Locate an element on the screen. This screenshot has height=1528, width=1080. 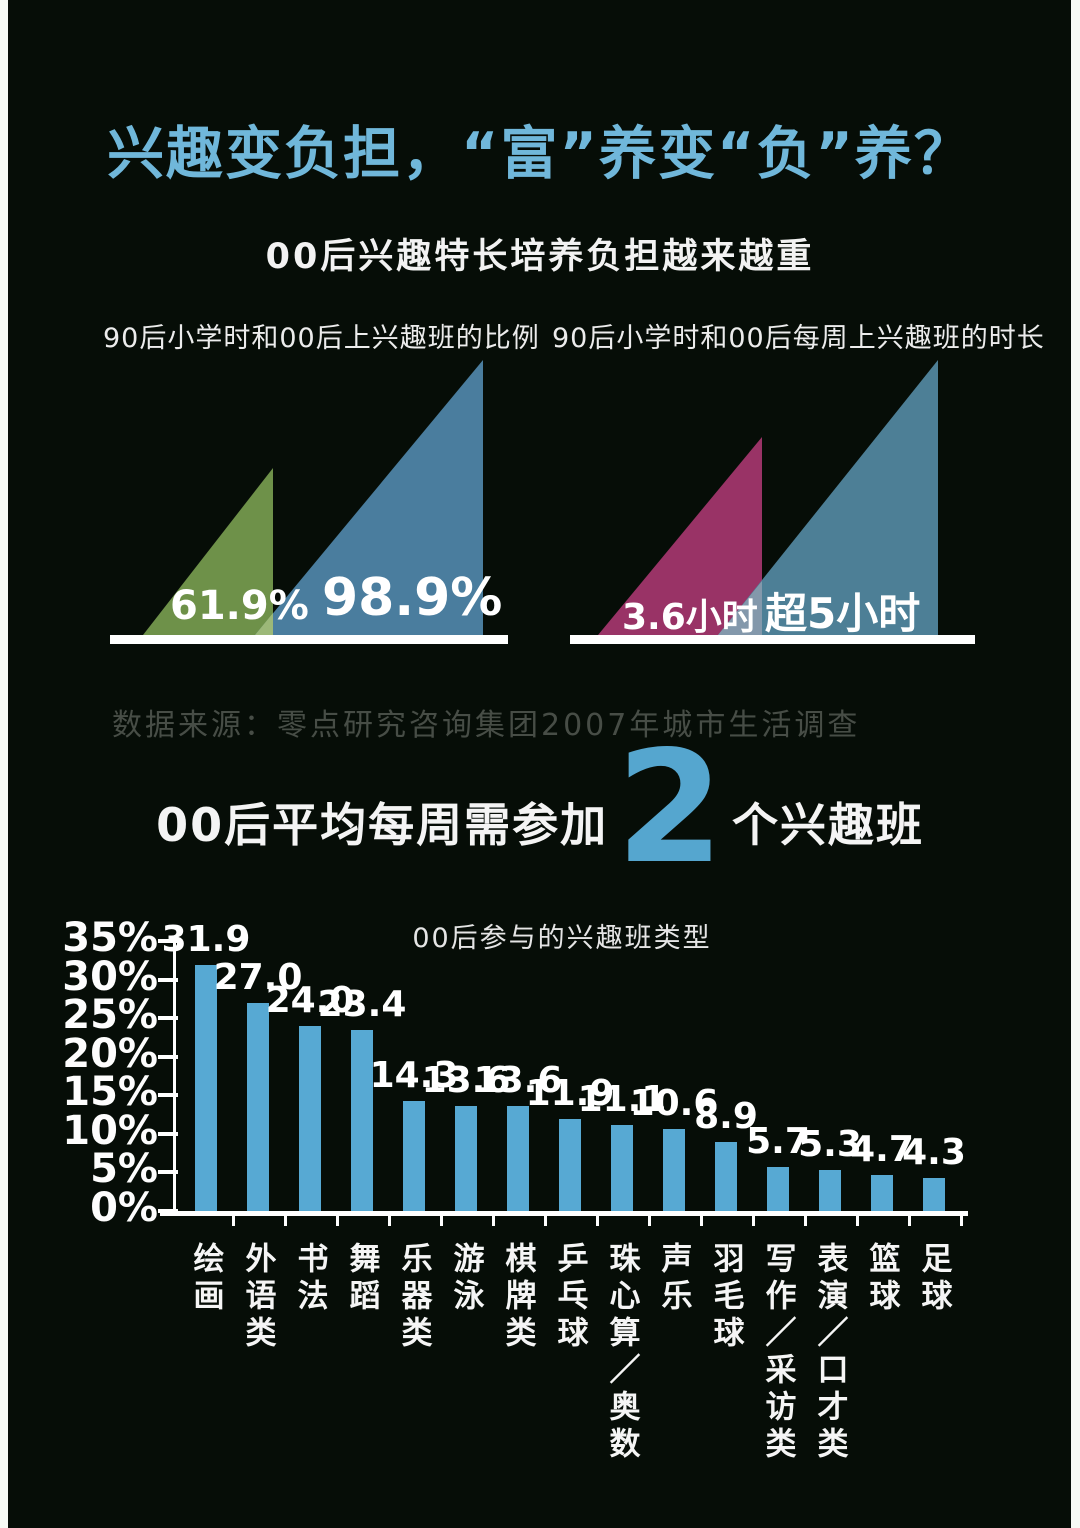
y-axis-label: 5% is located at coordinates (124, 1169).